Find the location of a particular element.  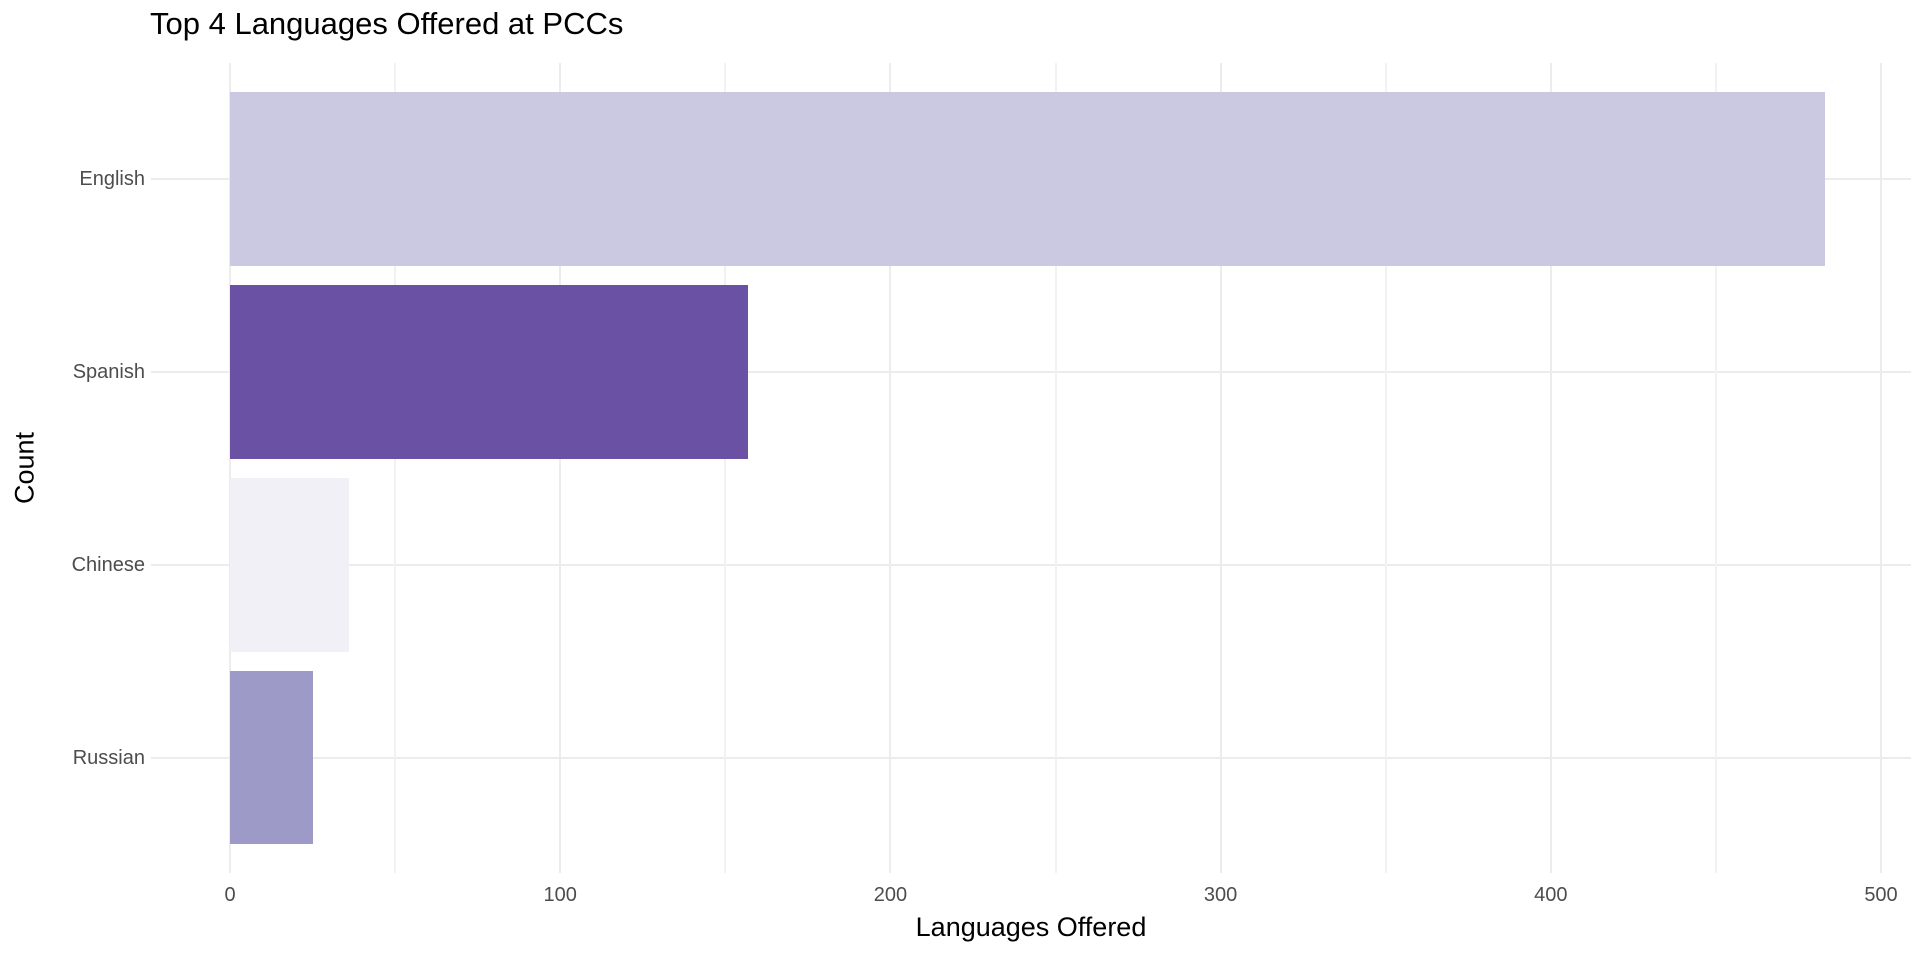

x-axis-title: Languages Offered is located at coordinates (1031, 927).